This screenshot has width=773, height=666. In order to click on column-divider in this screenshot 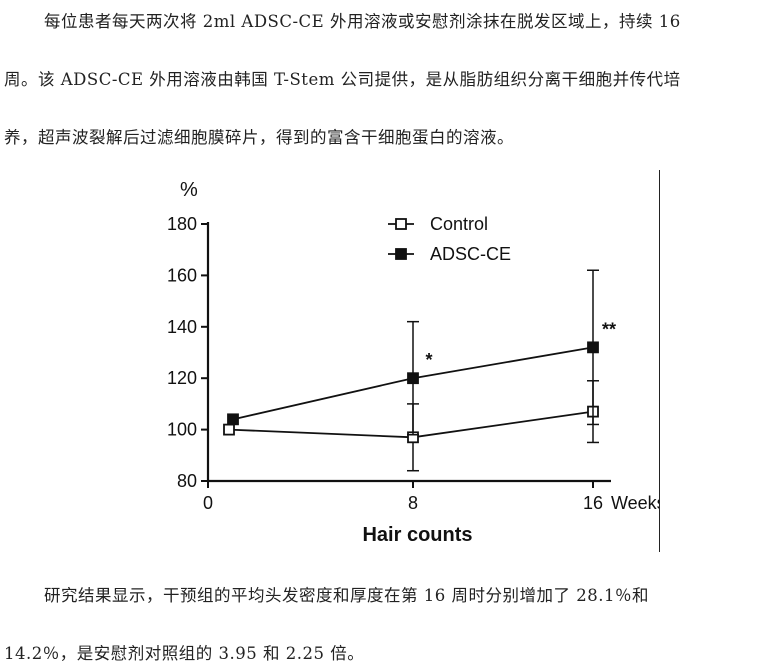, I will do `click(659, 361)`.